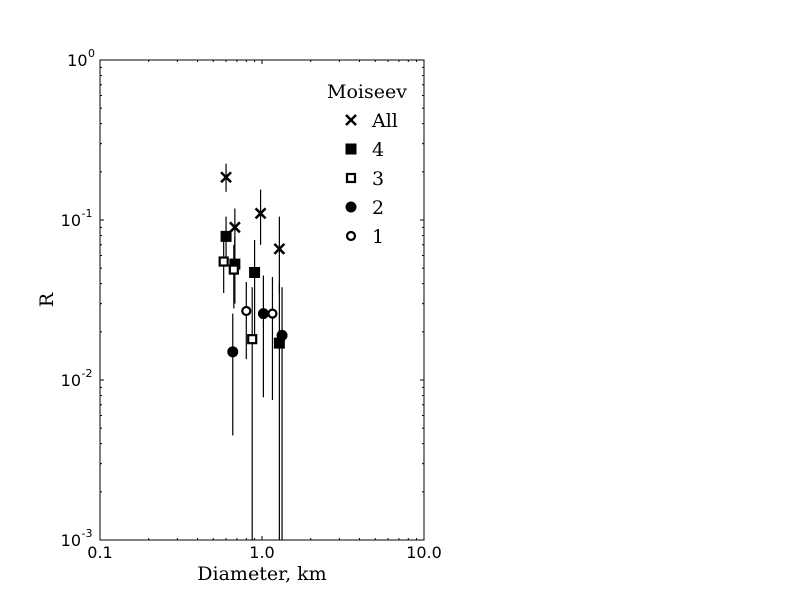 Image resolution: width=800 pixels, height=600 pixels. What do you see at coordinates (47, 299) in the screenshot?
I see `y-axis-title: R` at bounding box center [47, 299].